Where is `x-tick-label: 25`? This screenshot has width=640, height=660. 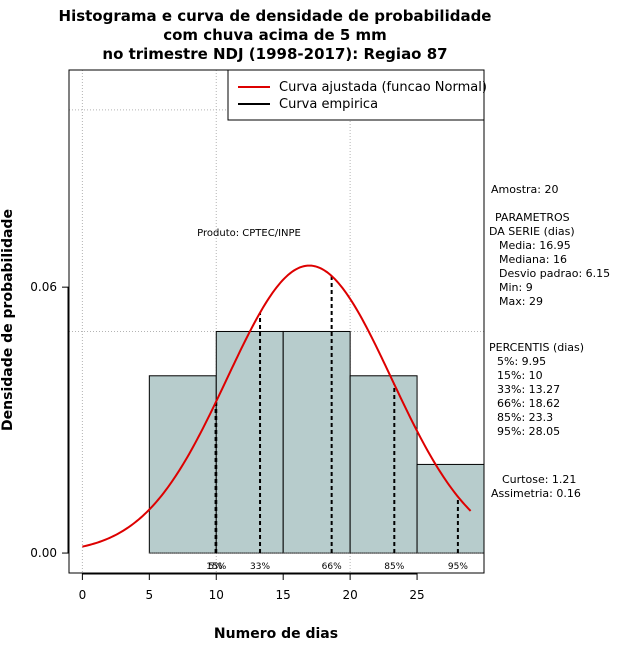
x-tick-label: 25 is located at coordinates (416, 595).